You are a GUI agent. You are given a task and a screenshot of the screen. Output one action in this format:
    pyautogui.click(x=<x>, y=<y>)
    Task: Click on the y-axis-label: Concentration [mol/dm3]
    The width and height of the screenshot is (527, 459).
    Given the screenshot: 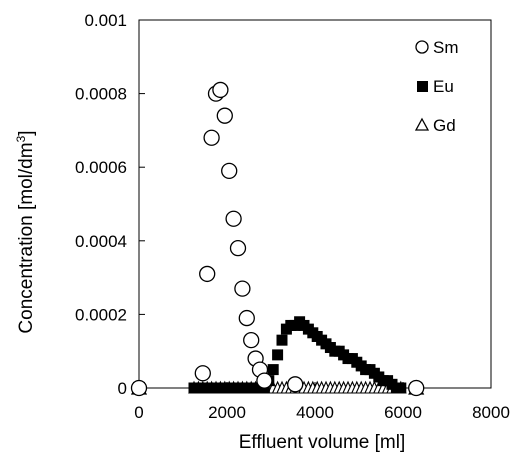 What is the action you would take?
    pyautogui.click(x=25, y=231)
    